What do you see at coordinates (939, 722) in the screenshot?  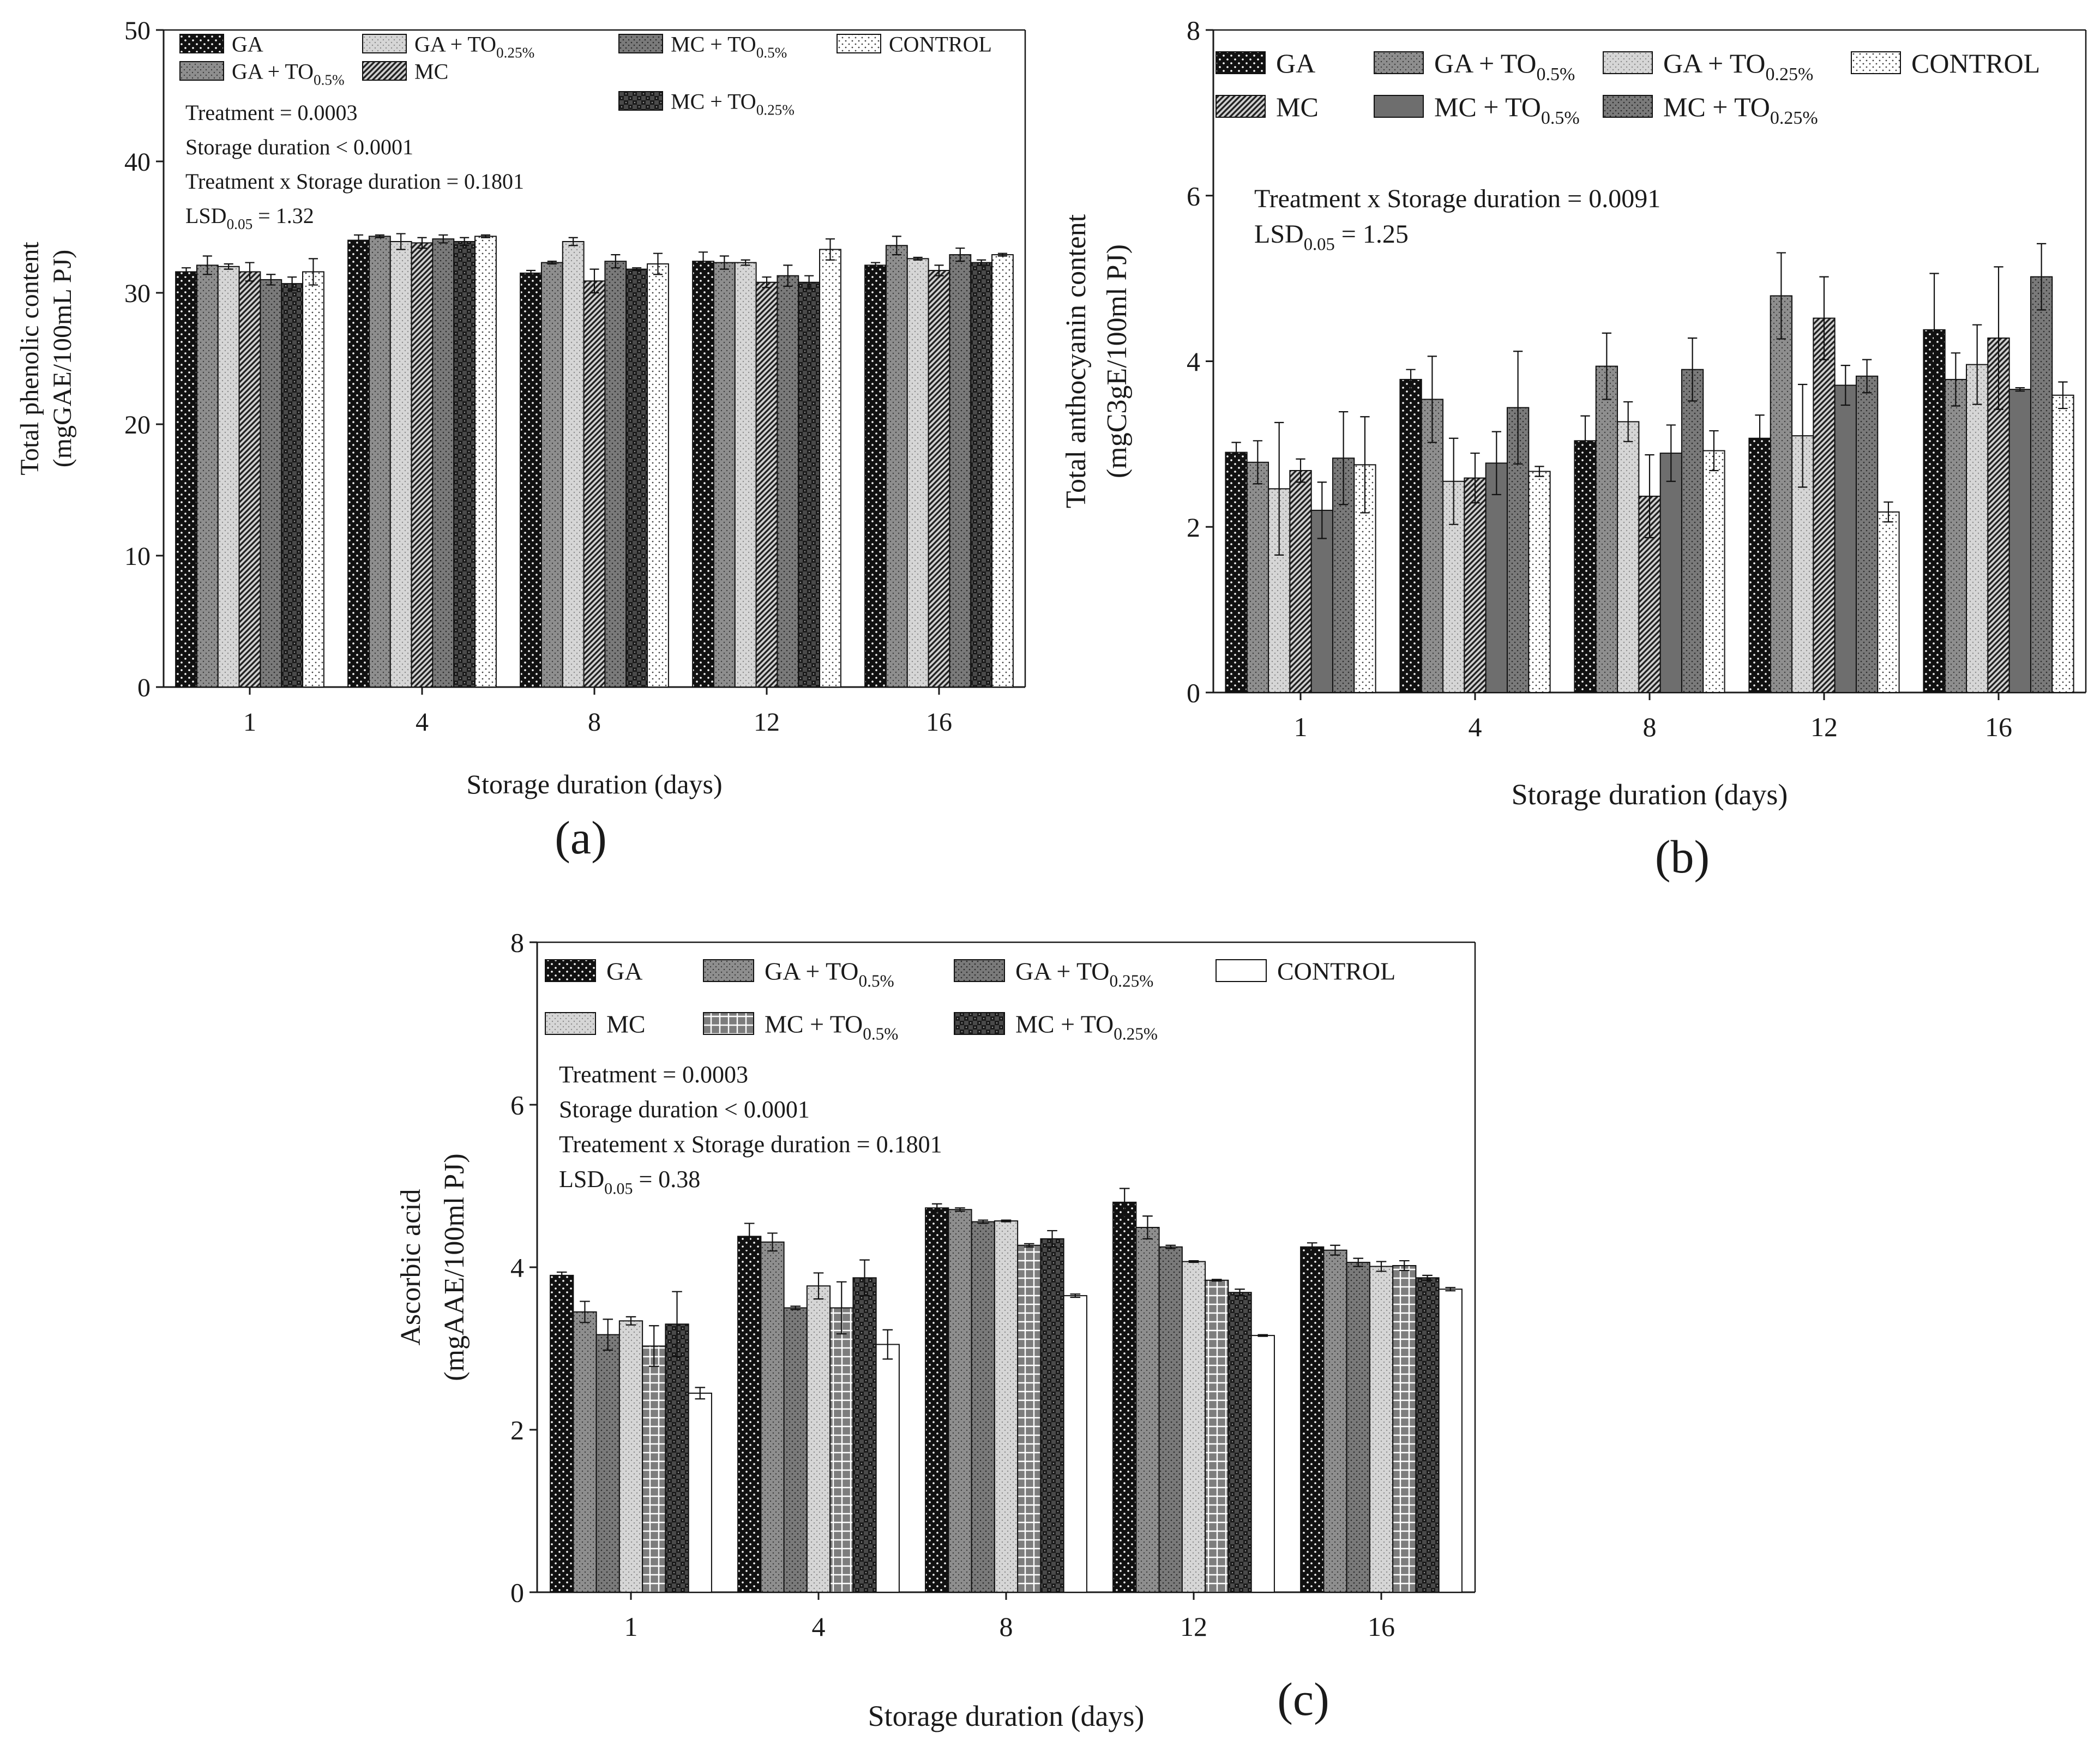 I see `x-tick-label: 16` at bounding box center [939, 722].